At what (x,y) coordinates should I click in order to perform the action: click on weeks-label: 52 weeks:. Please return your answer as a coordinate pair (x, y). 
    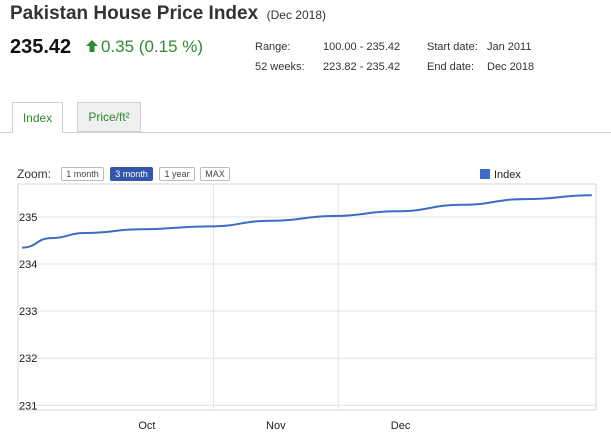
    Looking at the image, I should click on (280, 67).